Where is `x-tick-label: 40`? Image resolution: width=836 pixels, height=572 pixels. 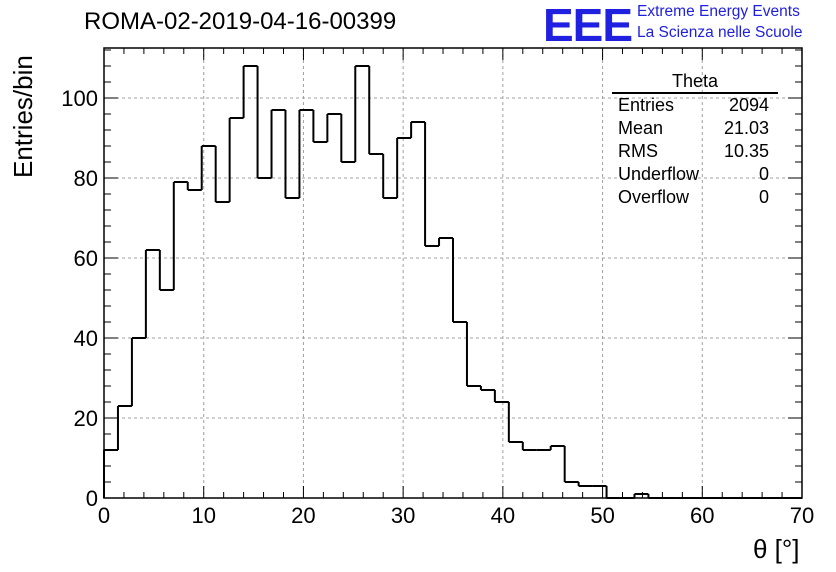 x-tick-label: 40 is located at coordinates (503, 515).